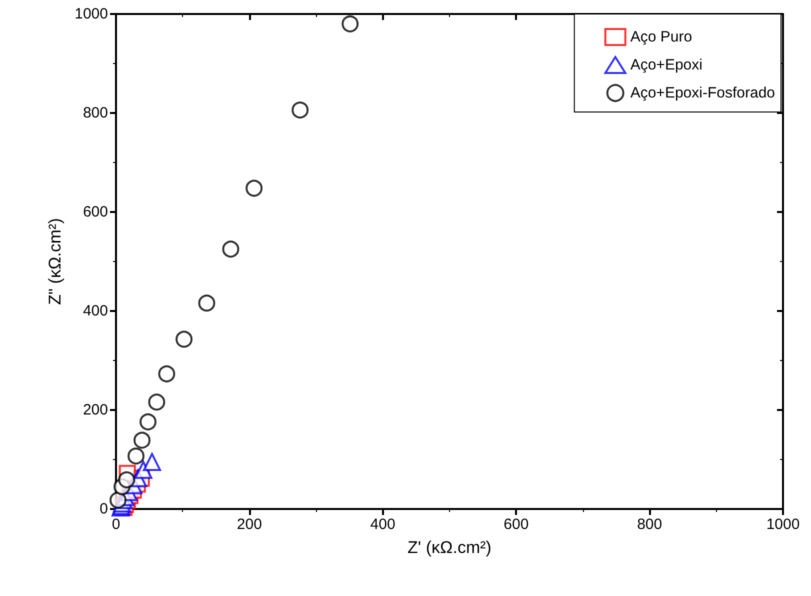 The width and height of the screenshot is (811, 596). Describe the element at coordinates (95, 212) in the screenshot. I see `y-tick-label: 600` at that location.